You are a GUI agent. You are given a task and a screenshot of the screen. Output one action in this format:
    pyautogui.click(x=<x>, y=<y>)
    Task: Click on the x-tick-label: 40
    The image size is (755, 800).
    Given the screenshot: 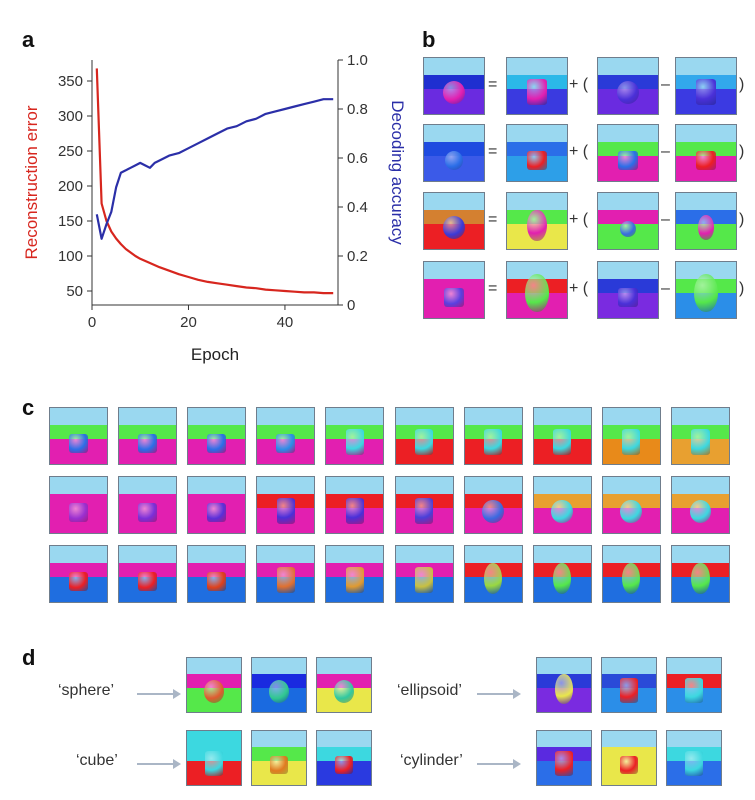 What is the action you would take?
    pyautogui.click(x=285, y=322)
    